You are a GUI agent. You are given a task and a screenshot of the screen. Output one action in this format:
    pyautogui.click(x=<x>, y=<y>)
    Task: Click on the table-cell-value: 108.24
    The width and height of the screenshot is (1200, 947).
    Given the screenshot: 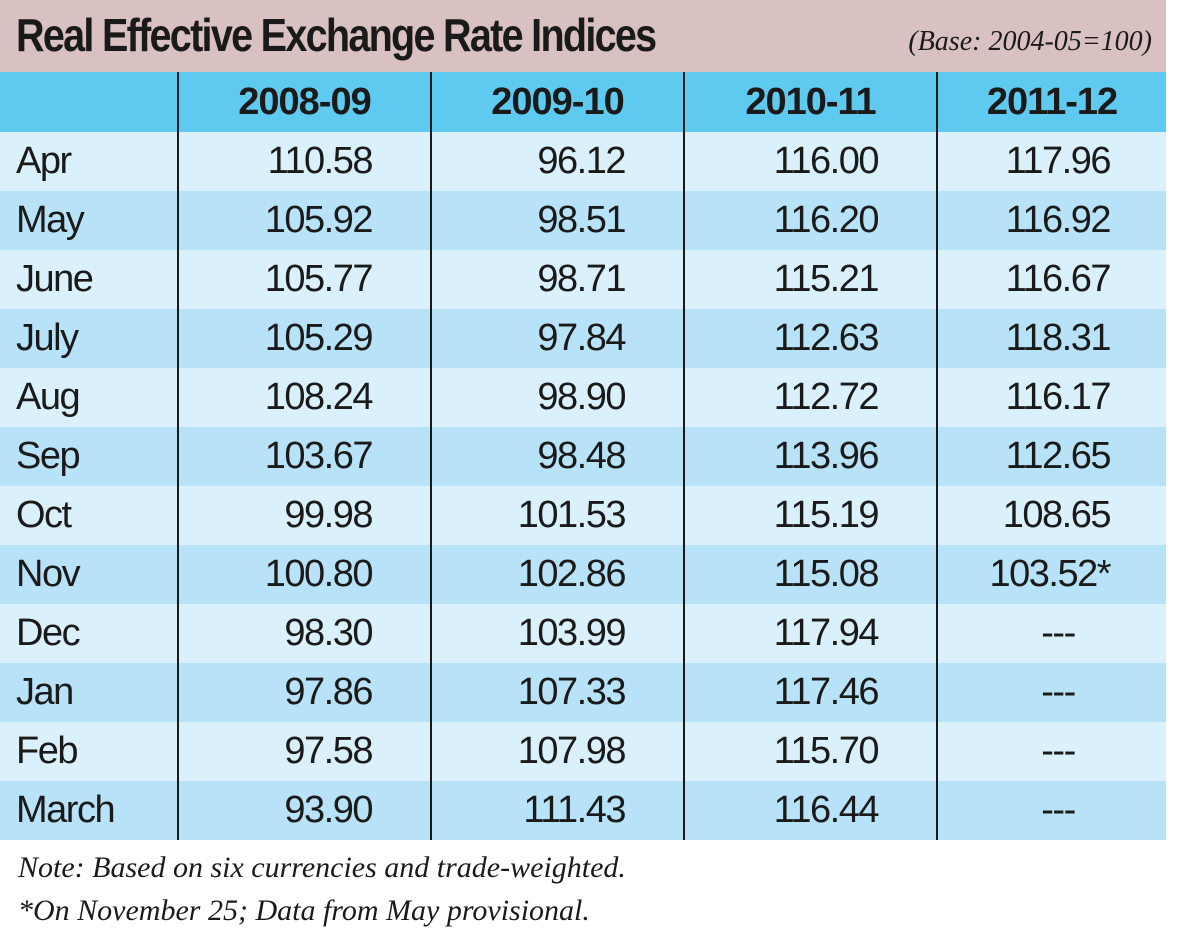 What is the action you would take?
    pyautogui.click(x=305, y=397)
    